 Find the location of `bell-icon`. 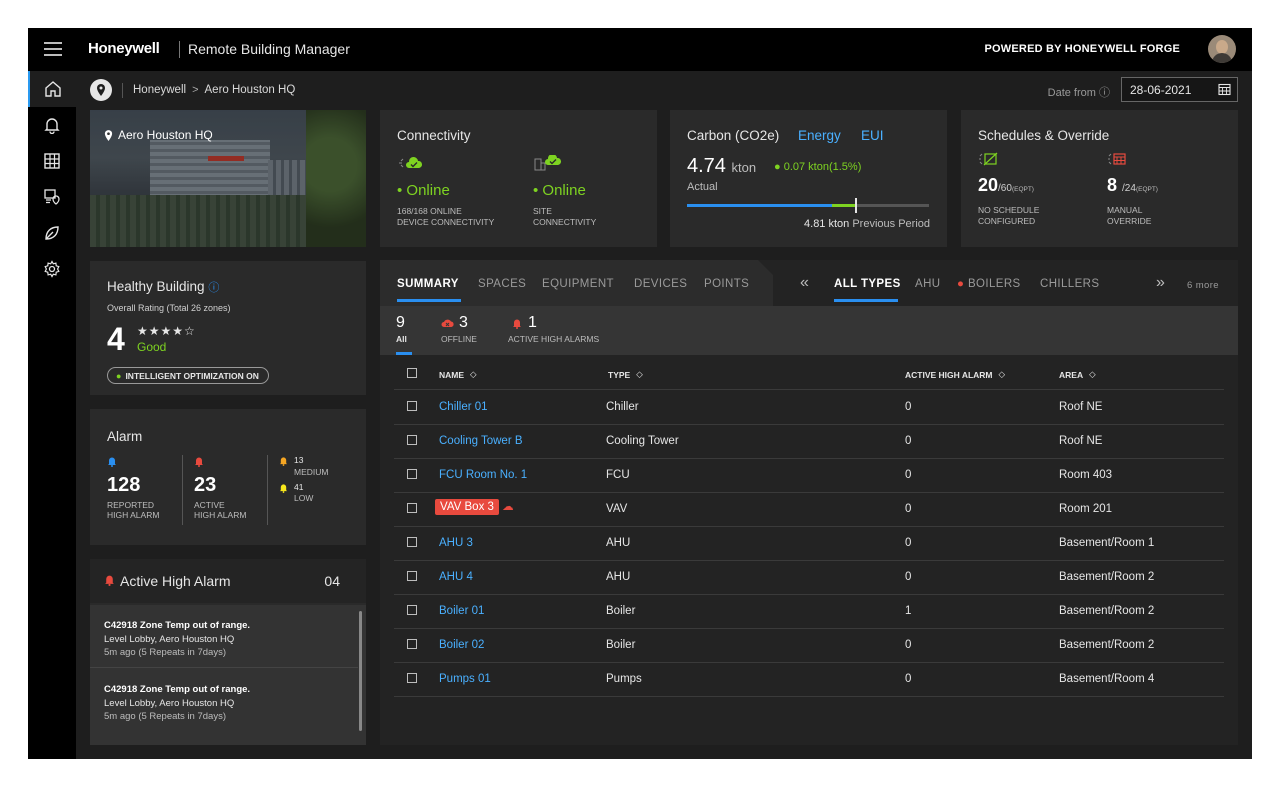

bell-icon is located at coordinates (52, 126).